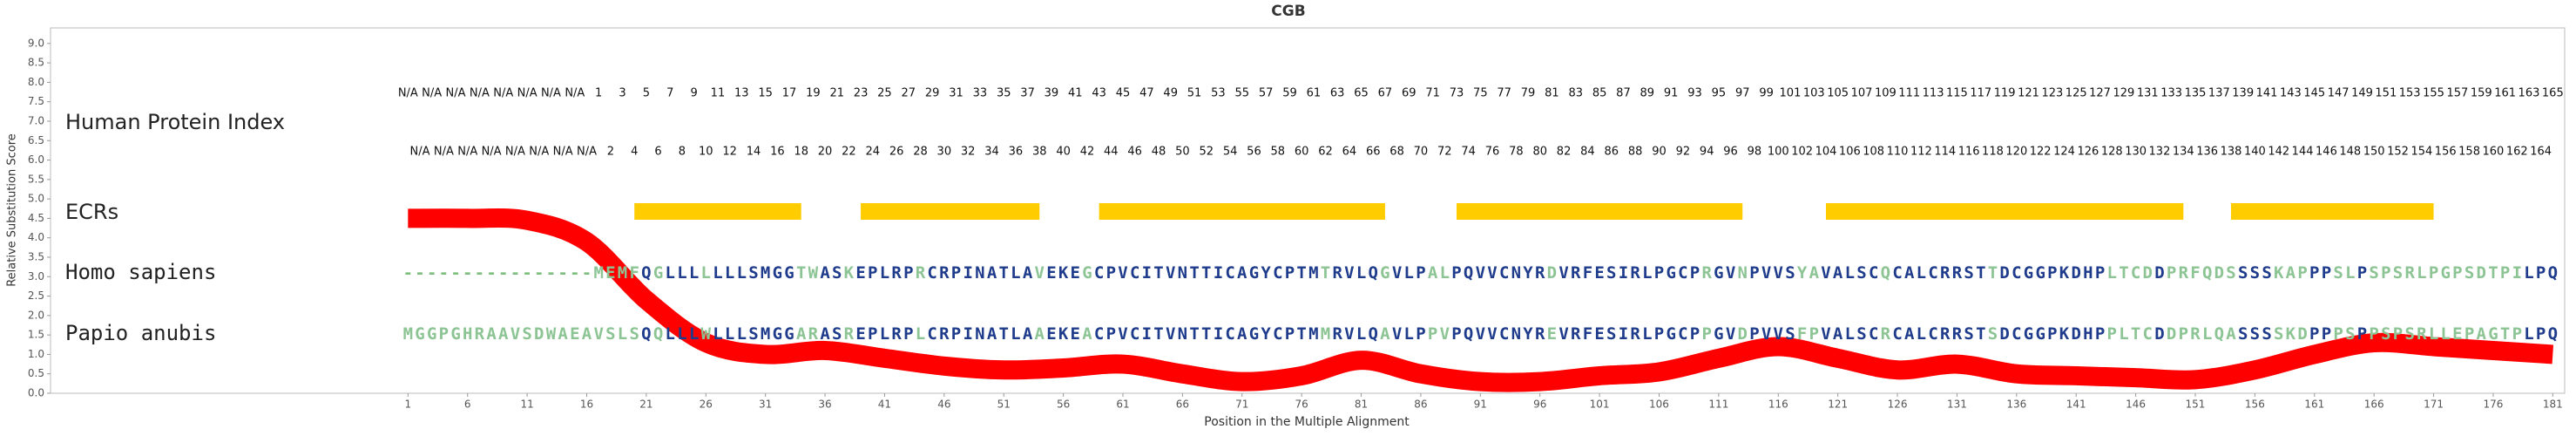  I want to click on x-tick-label: 71, so click(1241, 405).